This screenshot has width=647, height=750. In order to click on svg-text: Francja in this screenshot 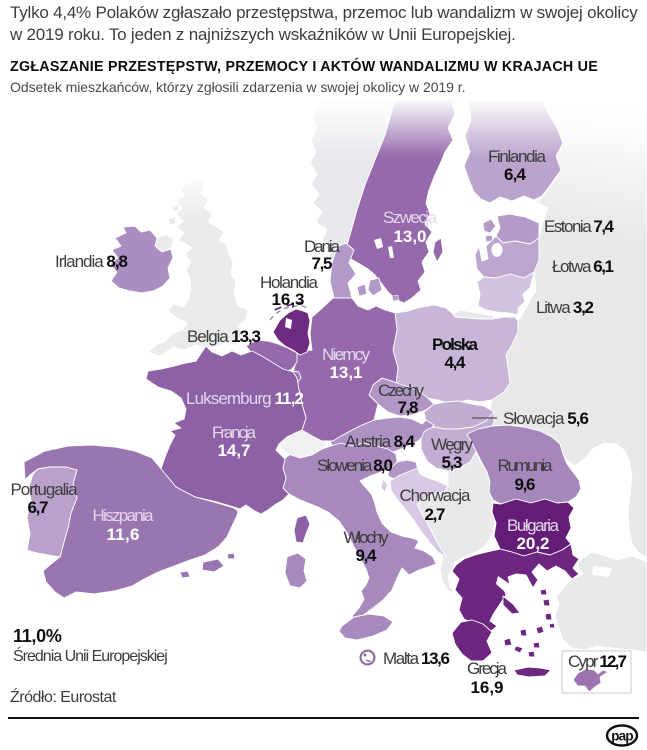, I will do `click(234, 432)`.